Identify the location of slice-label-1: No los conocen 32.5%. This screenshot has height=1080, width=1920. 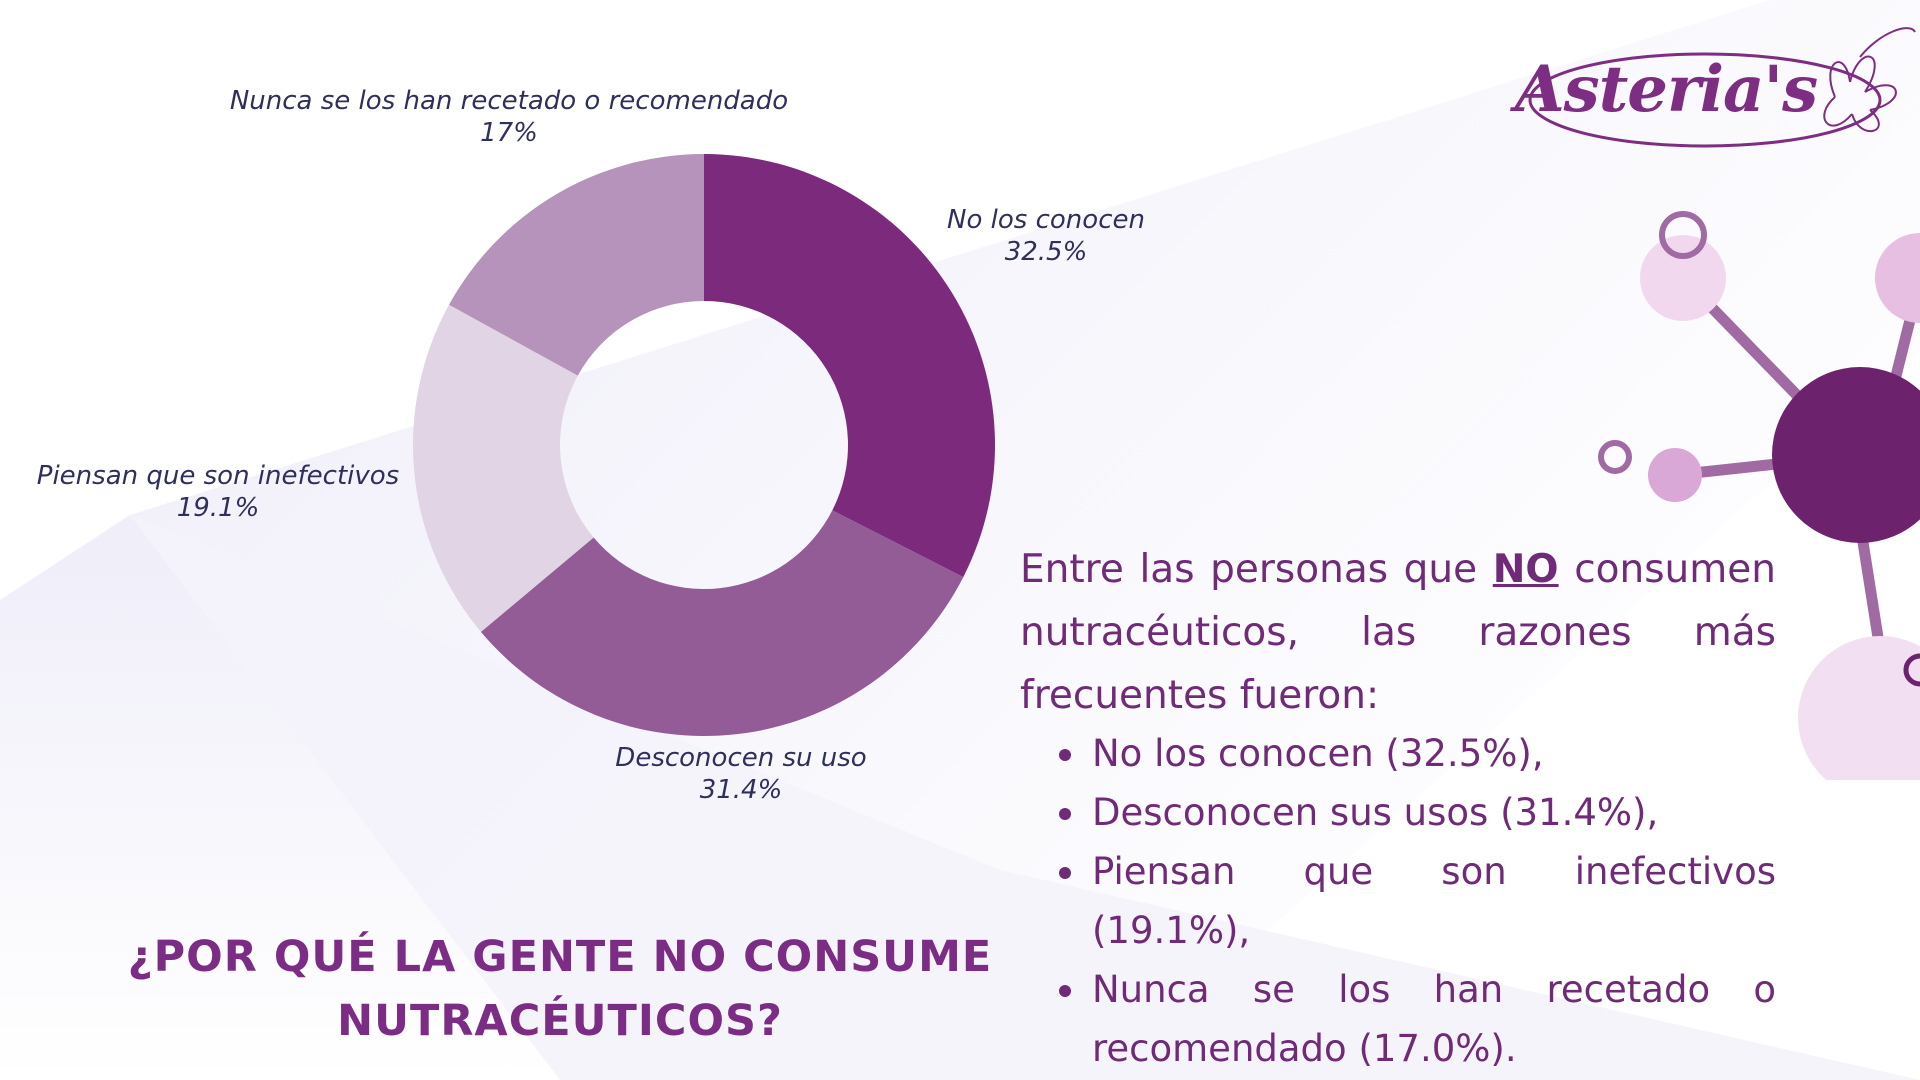
(1046, 236).